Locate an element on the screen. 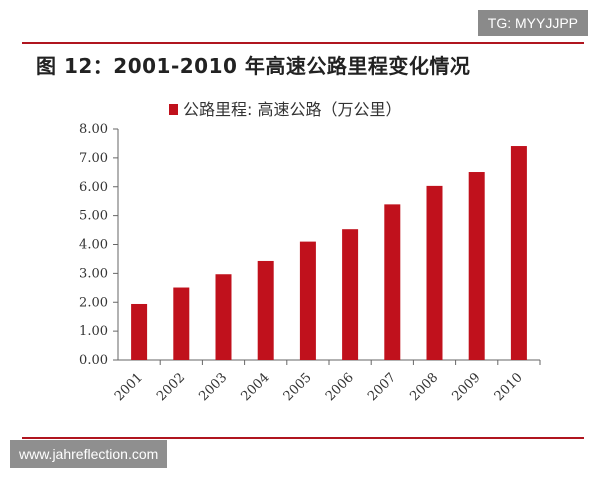 Image resolution: width=600 pixels, height=480 pixels. chart-title: 图 12：2001-2010 年高速公路里程变化情况 is located at coordinates (253, 66).